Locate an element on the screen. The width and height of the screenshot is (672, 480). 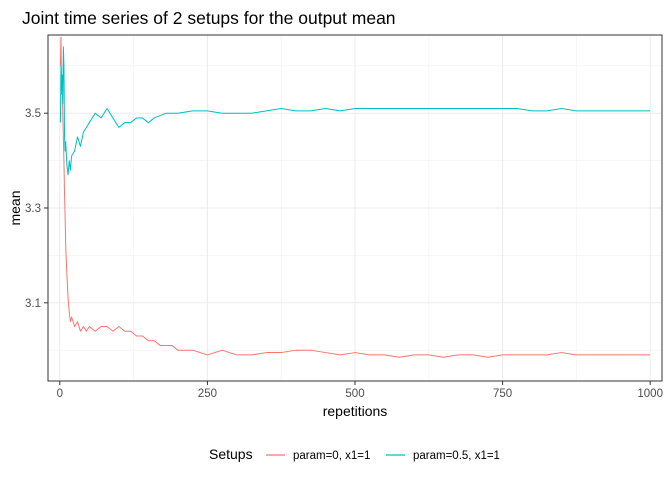
x-tick-label: 1000 is located at coordinates (650, 394).